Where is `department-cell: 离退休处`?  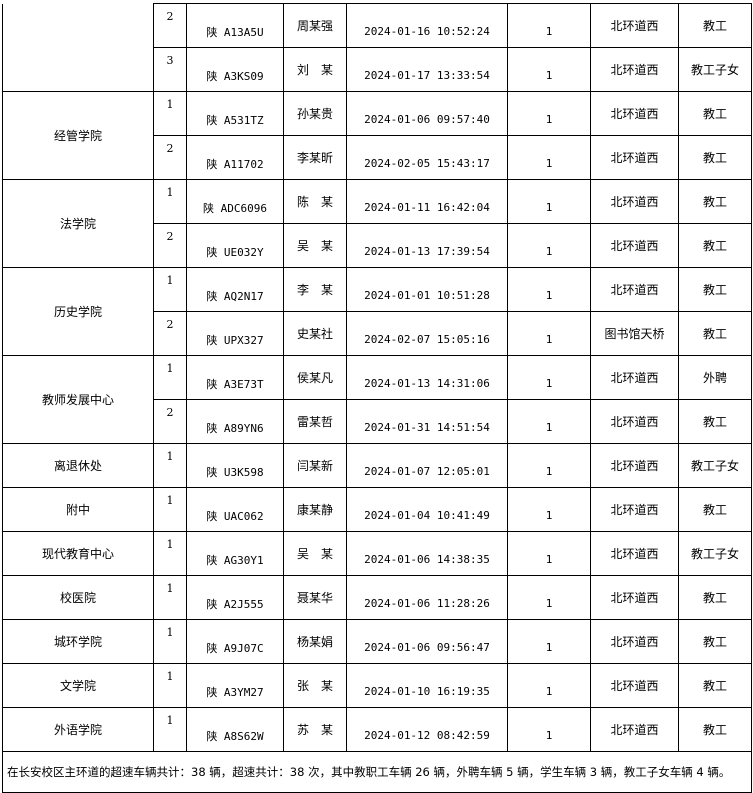 department-cell: 离退休处 is located at coordinates (78, 465).